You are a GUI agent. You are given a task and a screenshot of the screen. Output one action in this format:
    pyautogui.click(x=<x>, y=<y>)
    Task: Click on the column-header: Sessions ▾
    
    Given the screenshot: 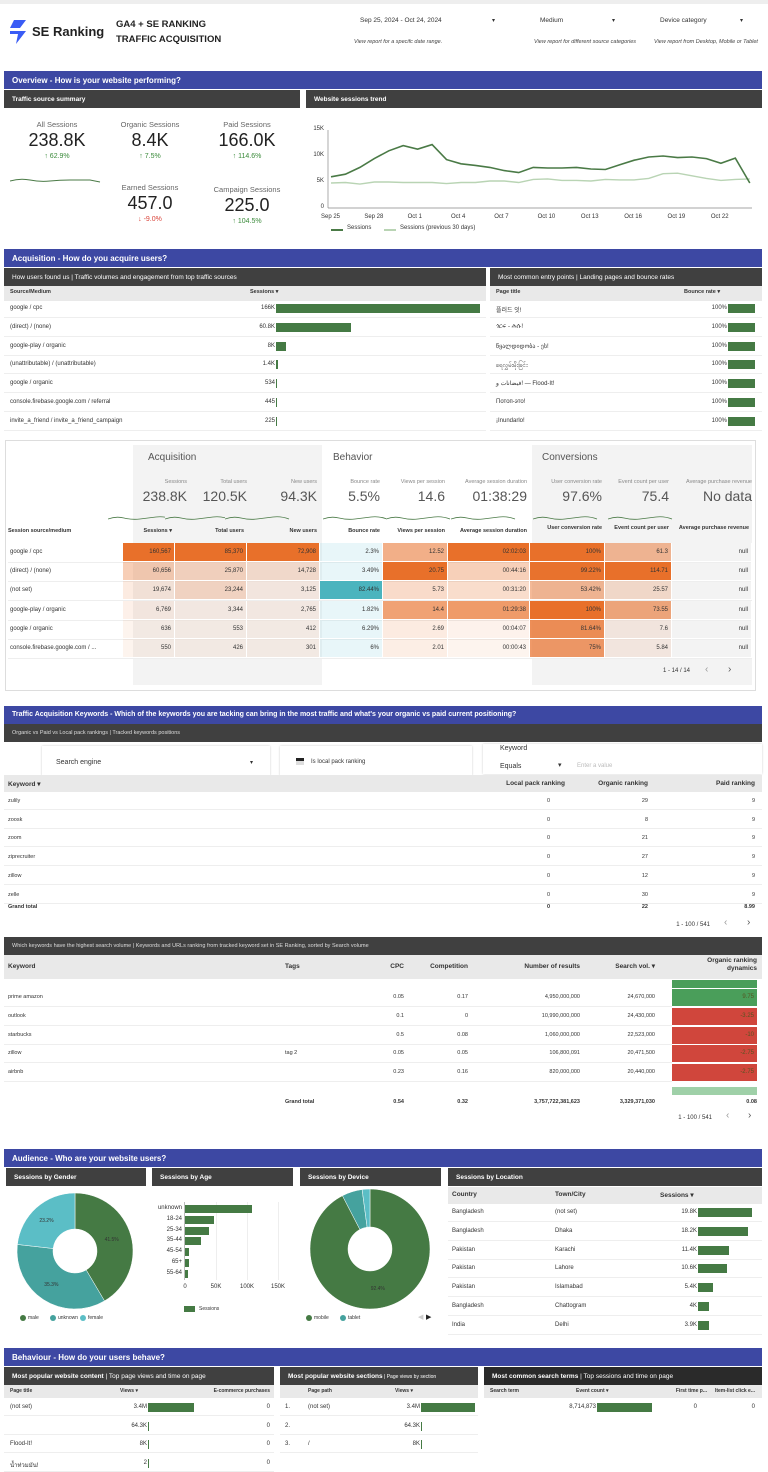 What is the action you would take?
    pyautogui.click(x=157, y=531)
    